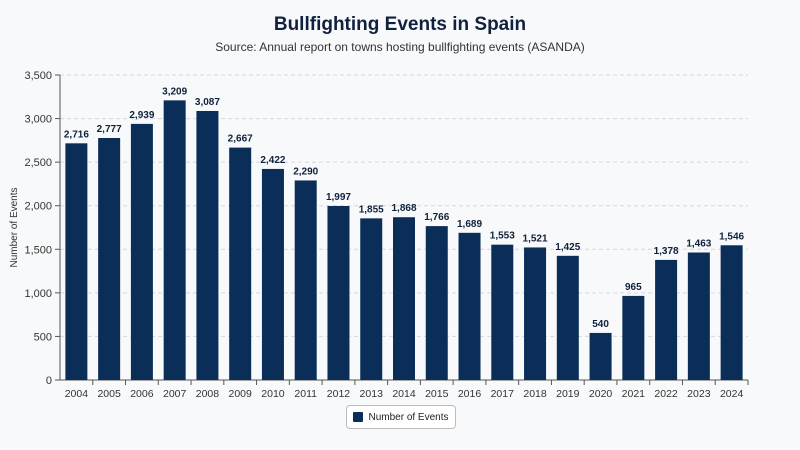  I want to click on y-tick-label: 500, so click(43, 337).